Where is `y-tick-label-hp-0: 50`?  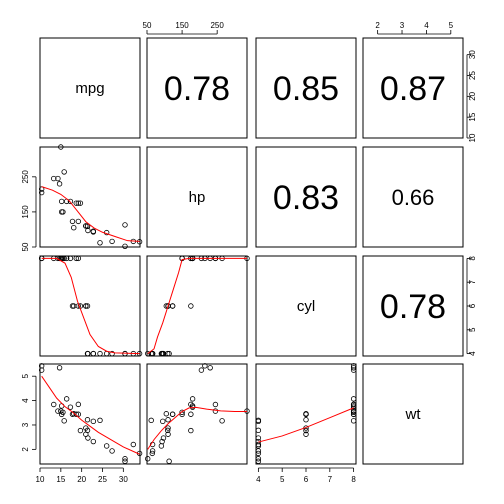 y-tick-label-hp-0: 50 is located at coordinates (25, 246).